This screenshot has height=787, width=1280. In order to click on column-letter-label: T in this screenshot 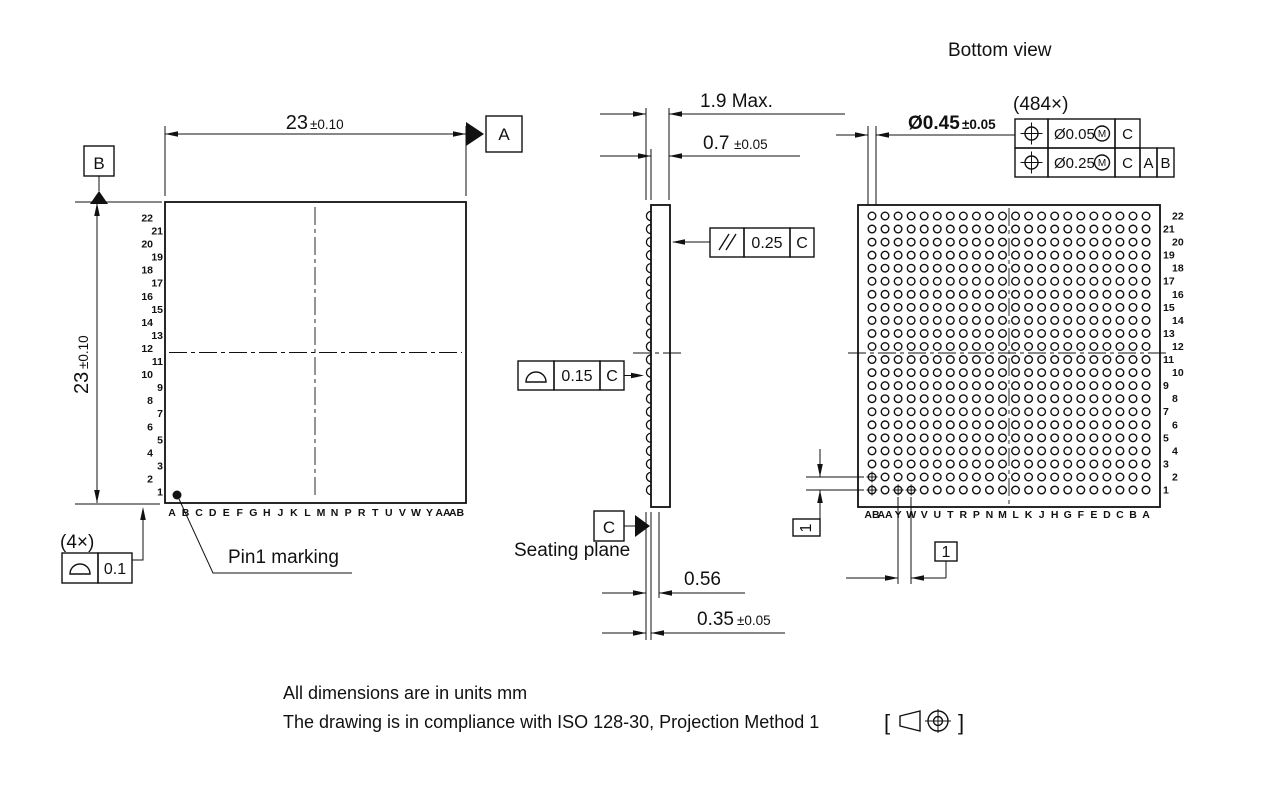, I will do `click(950, 515)`.